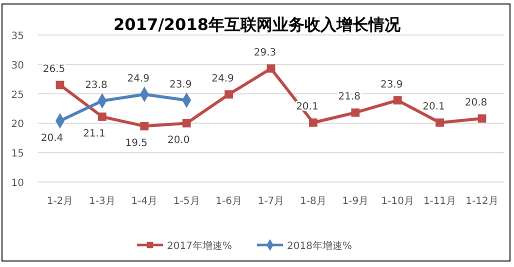 The image size is (514, 267). Describe the element at coordinates (482, 201) in the screenshot. I see `x-tick-label: 1-12月` at that location.